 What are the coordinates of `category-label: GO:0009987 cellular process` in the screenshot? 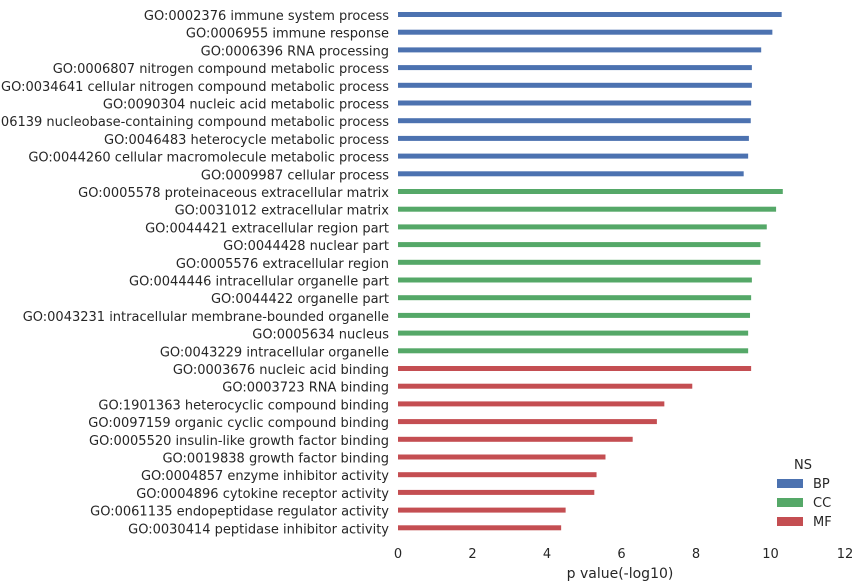 It's located at (295, 175).